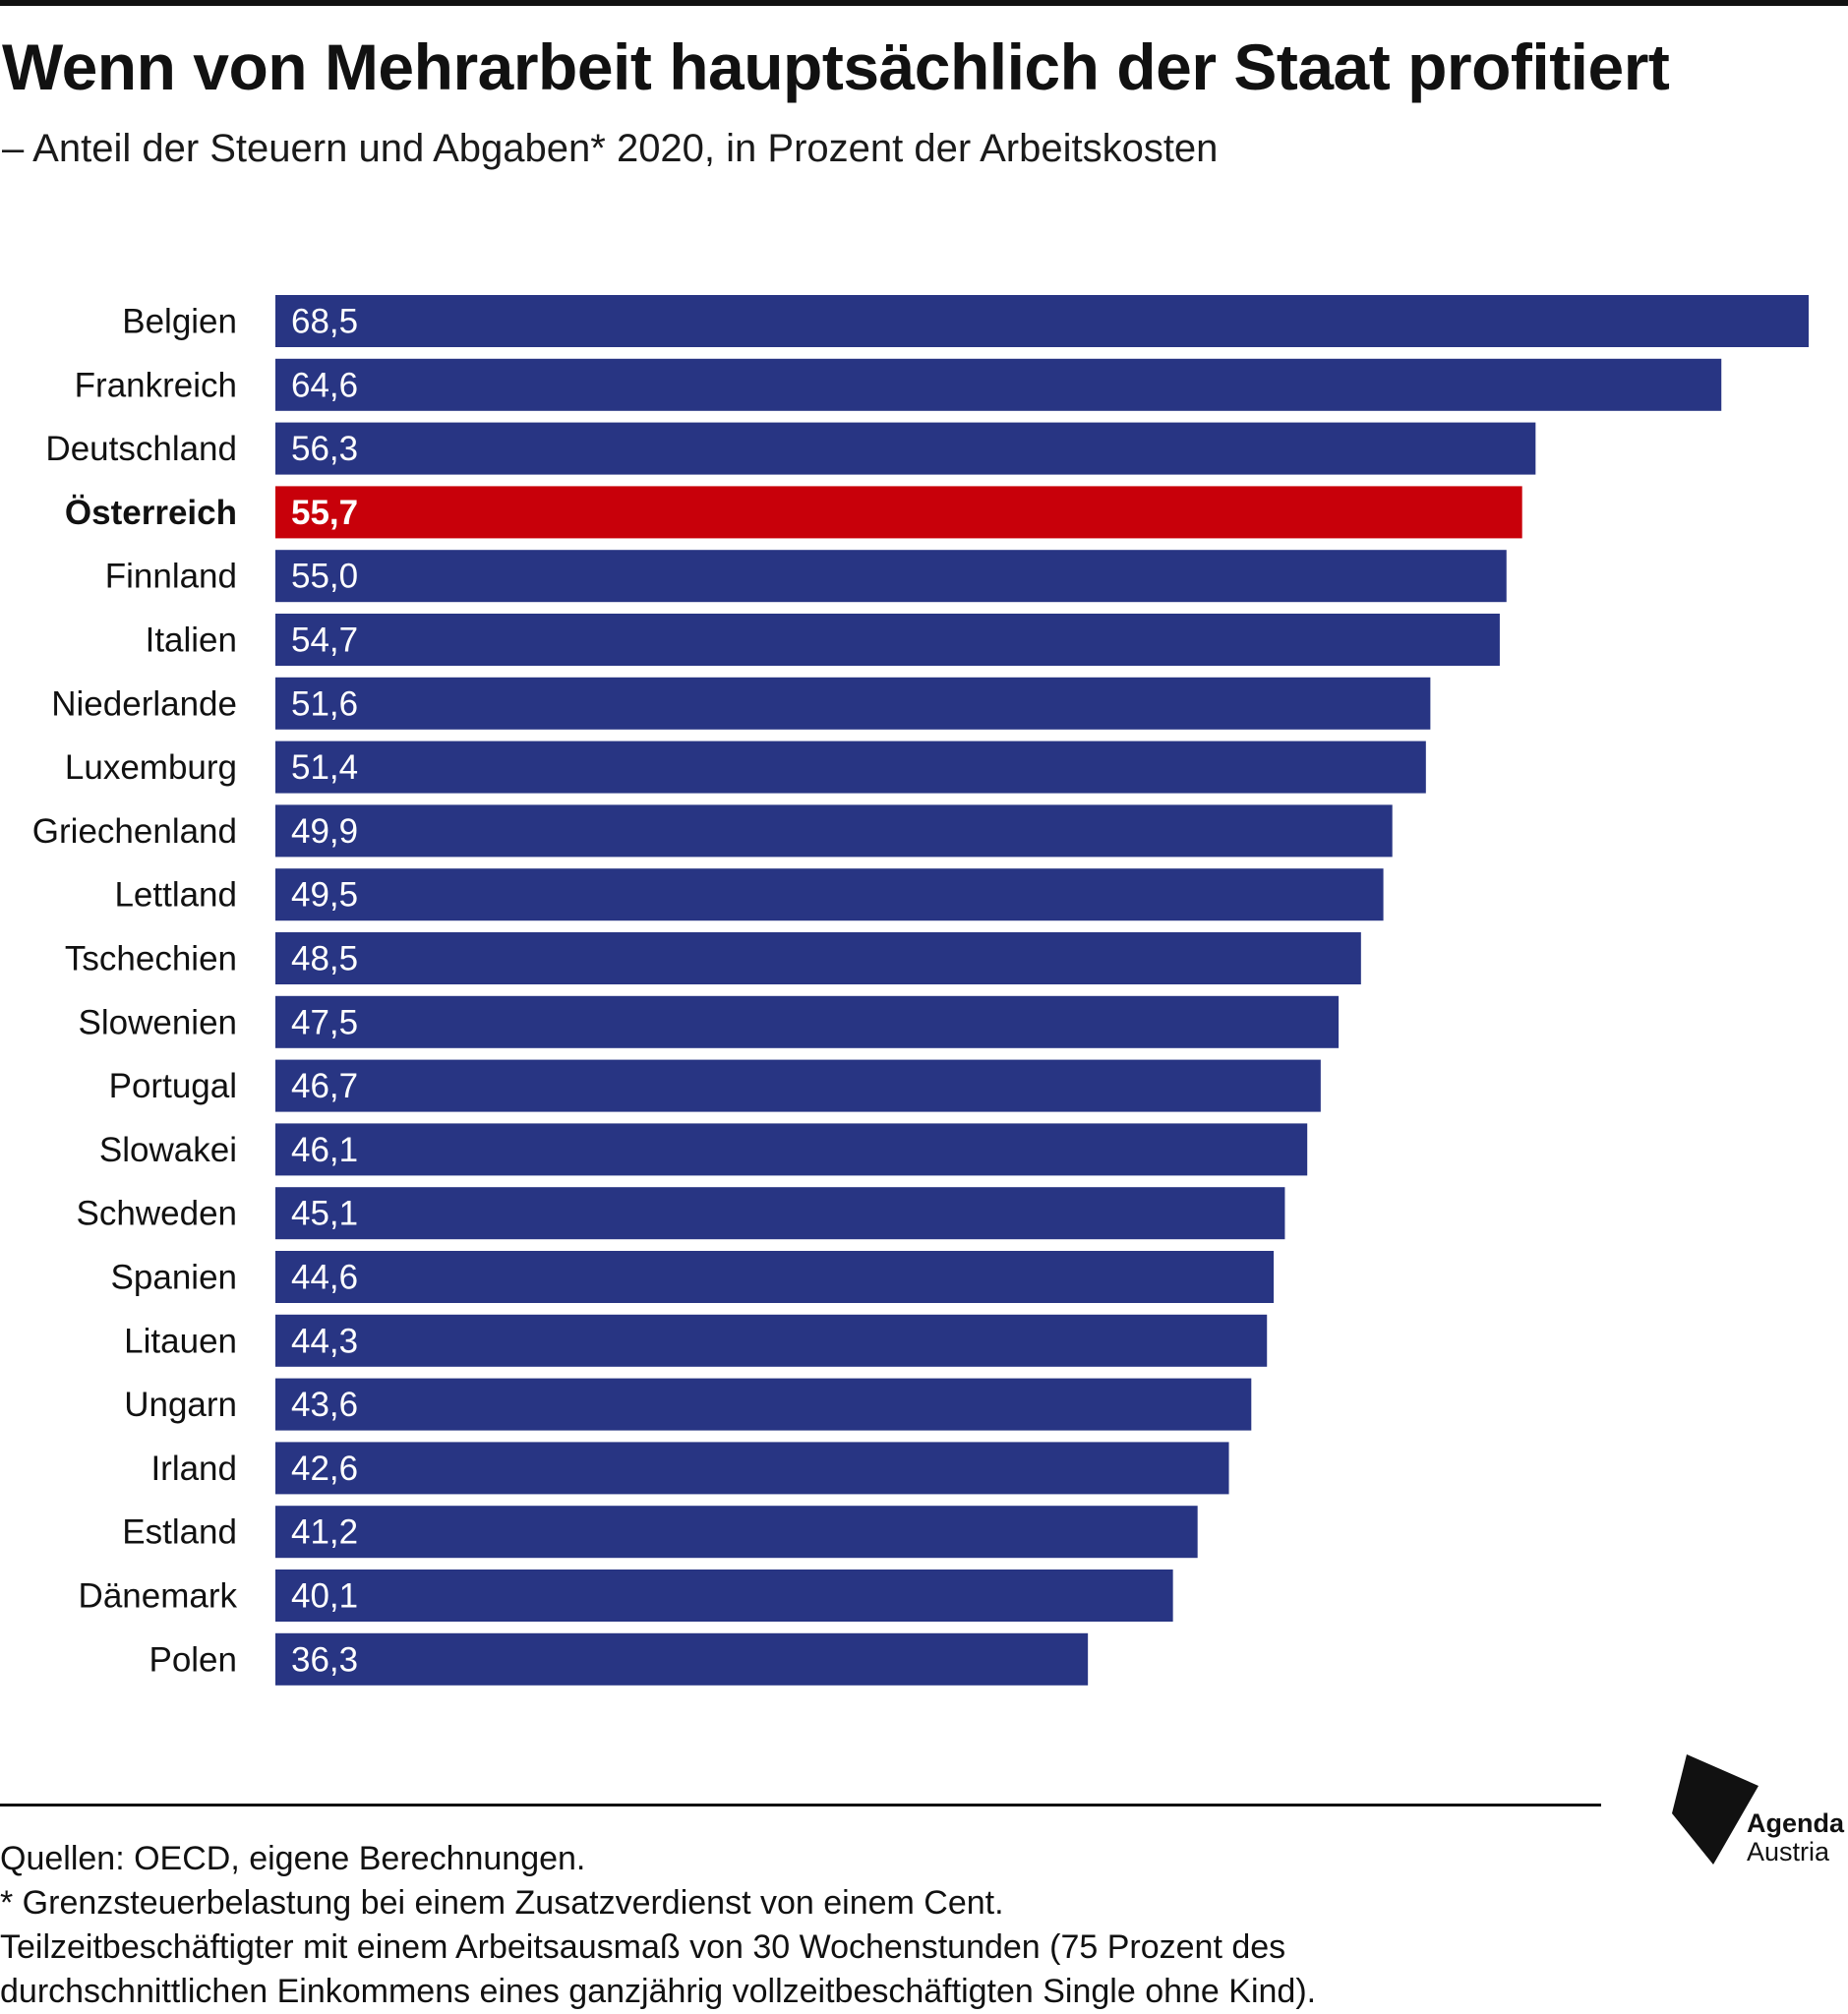 This screenshot has height=2014, width=1848. What do you see at coordinates (171, 577) in the screenshot?
I see `category-label: Finnland` at bounding box center [171, 577].